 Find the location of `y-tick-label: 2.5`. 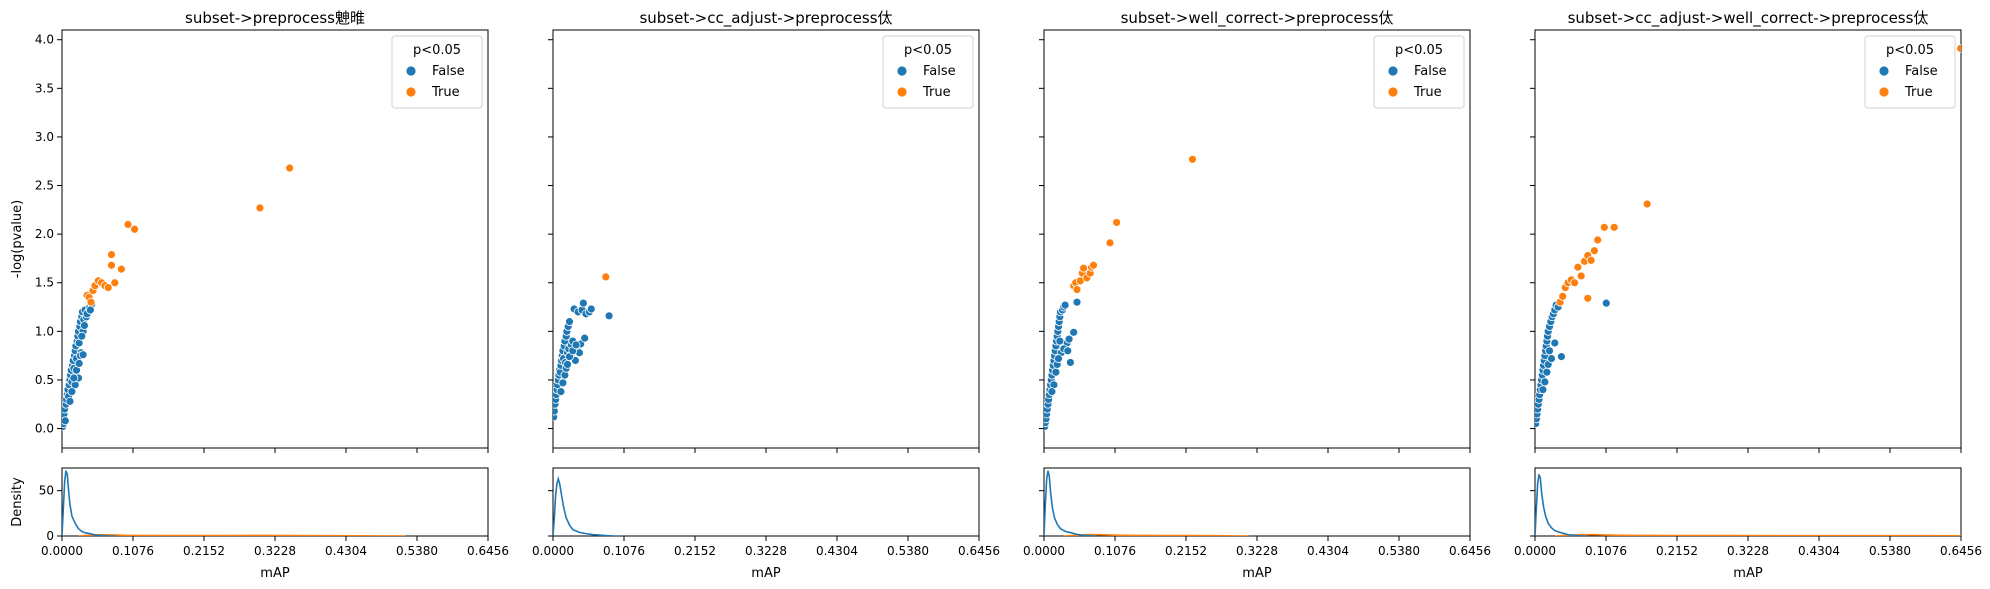

y-tick-label: 2.5 is located at coordinates (44, 186).